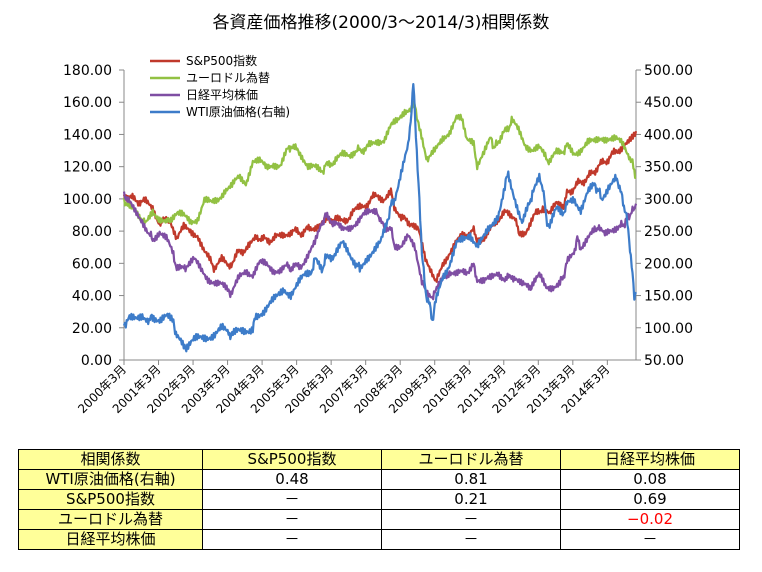 This screenshot has width=762, height=572. I want to click on legend-label: ユーロドル為替, so click(228, 78).